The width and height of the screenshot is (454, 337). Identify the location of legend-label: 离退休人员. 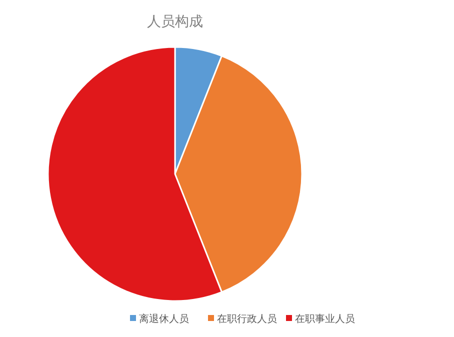
(164, 319).